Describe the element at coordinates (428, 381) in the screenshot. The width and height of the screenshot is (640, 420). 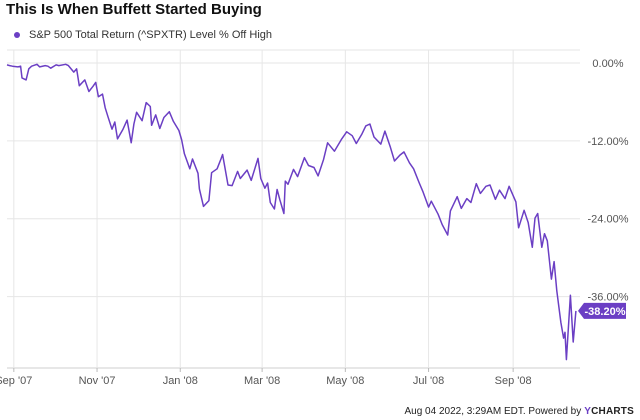
I see `x-tick-label: Jul '08` at that location.